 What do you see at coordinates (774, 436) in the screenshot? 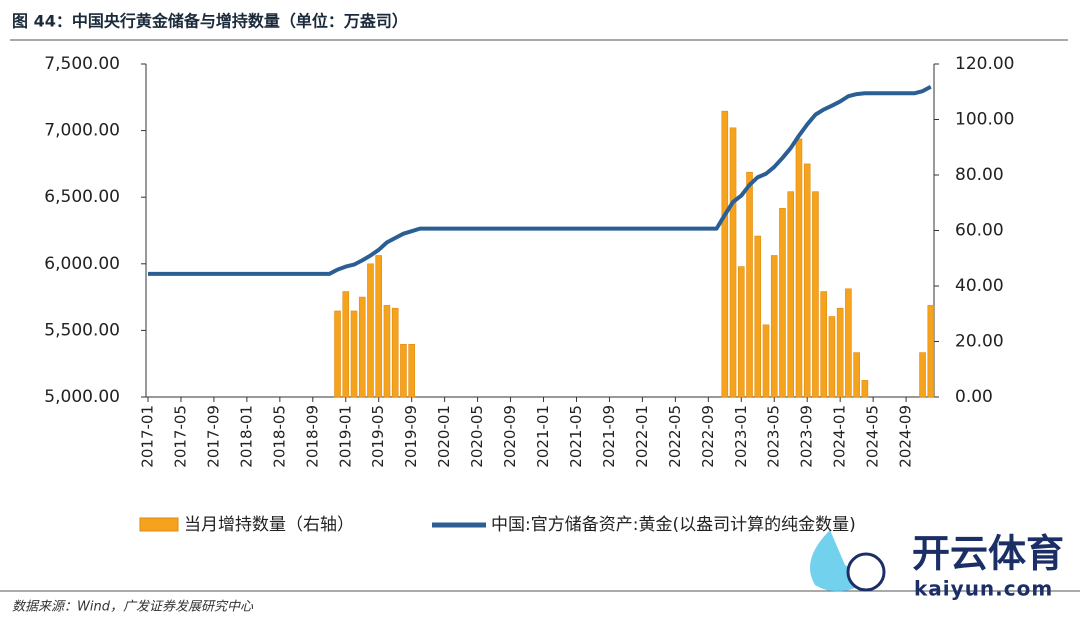
I see `x-tick-label: 2023-05` at bounding box center [774, 436].